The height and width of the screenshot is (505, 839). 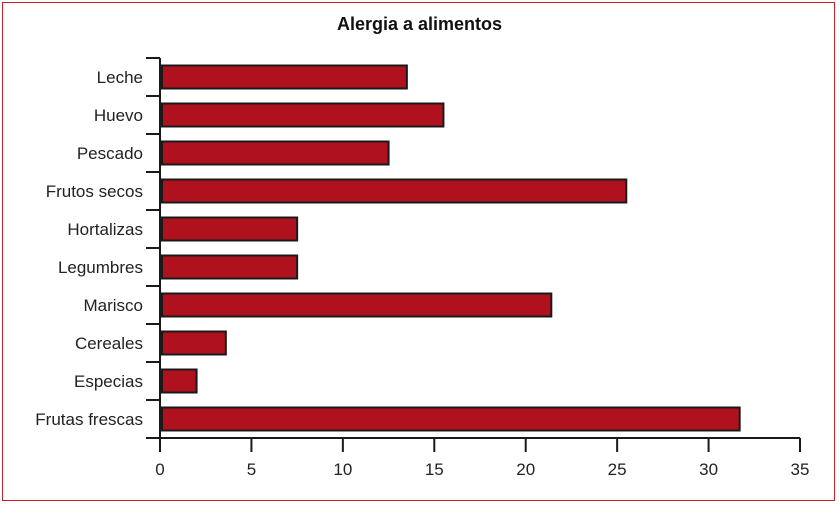 What do you see at coordinates (179, 381) in the screenshot?
I see `bar-especias` at bounding box center [179, 381].